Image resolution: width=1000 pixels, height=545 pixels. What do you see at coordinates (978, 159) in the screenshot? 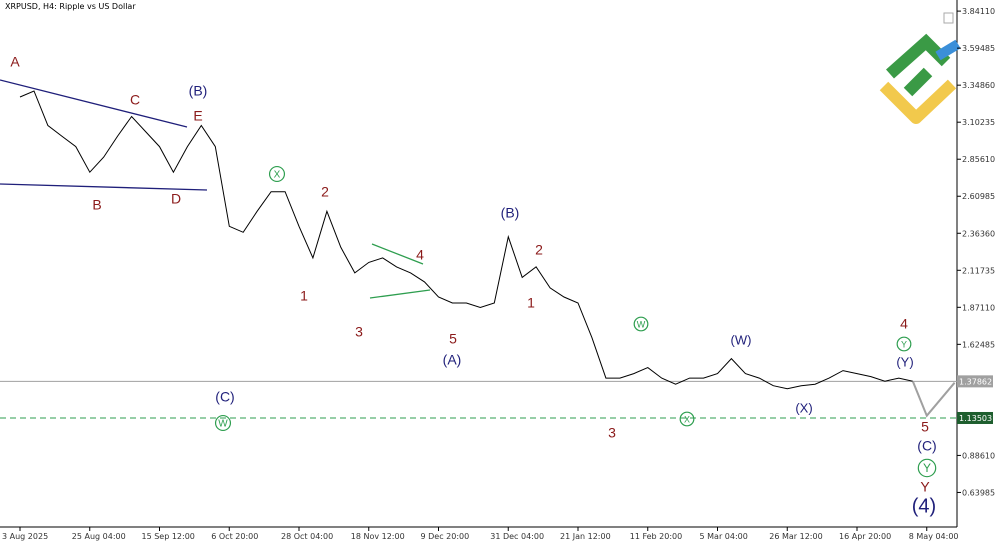
I see `y-tick-label: 2.85610` at bounding box center [978, 159].